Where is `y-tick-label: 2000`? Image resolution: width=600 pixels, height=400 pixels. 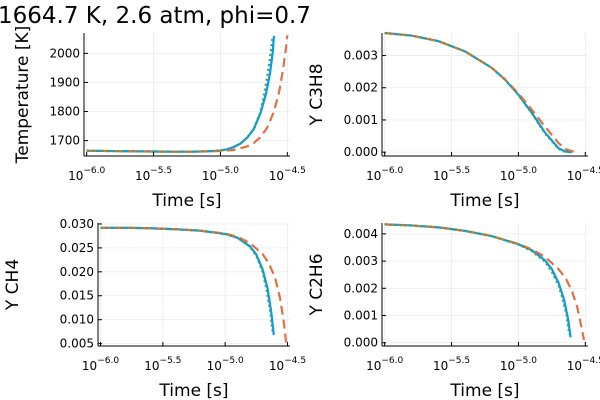 y-tick-label: 2000 is located at coordinates (64, 53).